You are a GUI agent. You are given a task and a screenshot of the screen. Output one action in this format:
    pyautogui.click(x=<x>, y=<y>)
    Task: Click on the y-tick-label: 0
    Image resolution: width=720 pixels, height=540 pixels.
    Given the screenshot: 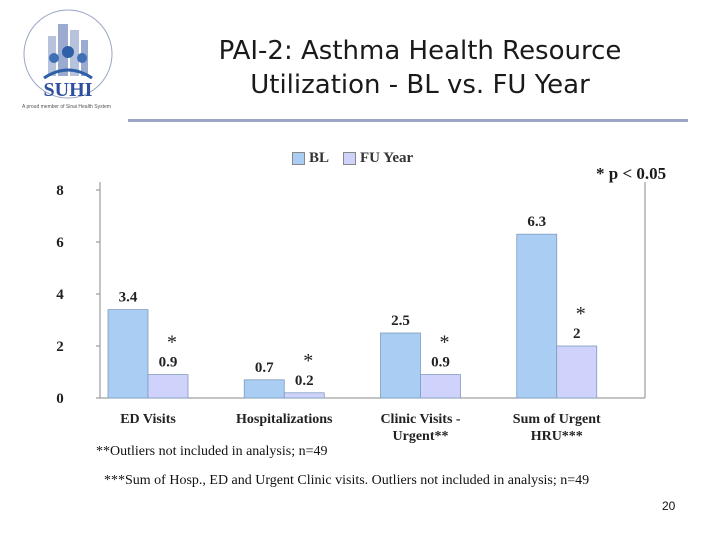 What is the action you would take?
    pyautogui.click(x=60, y=399)
    